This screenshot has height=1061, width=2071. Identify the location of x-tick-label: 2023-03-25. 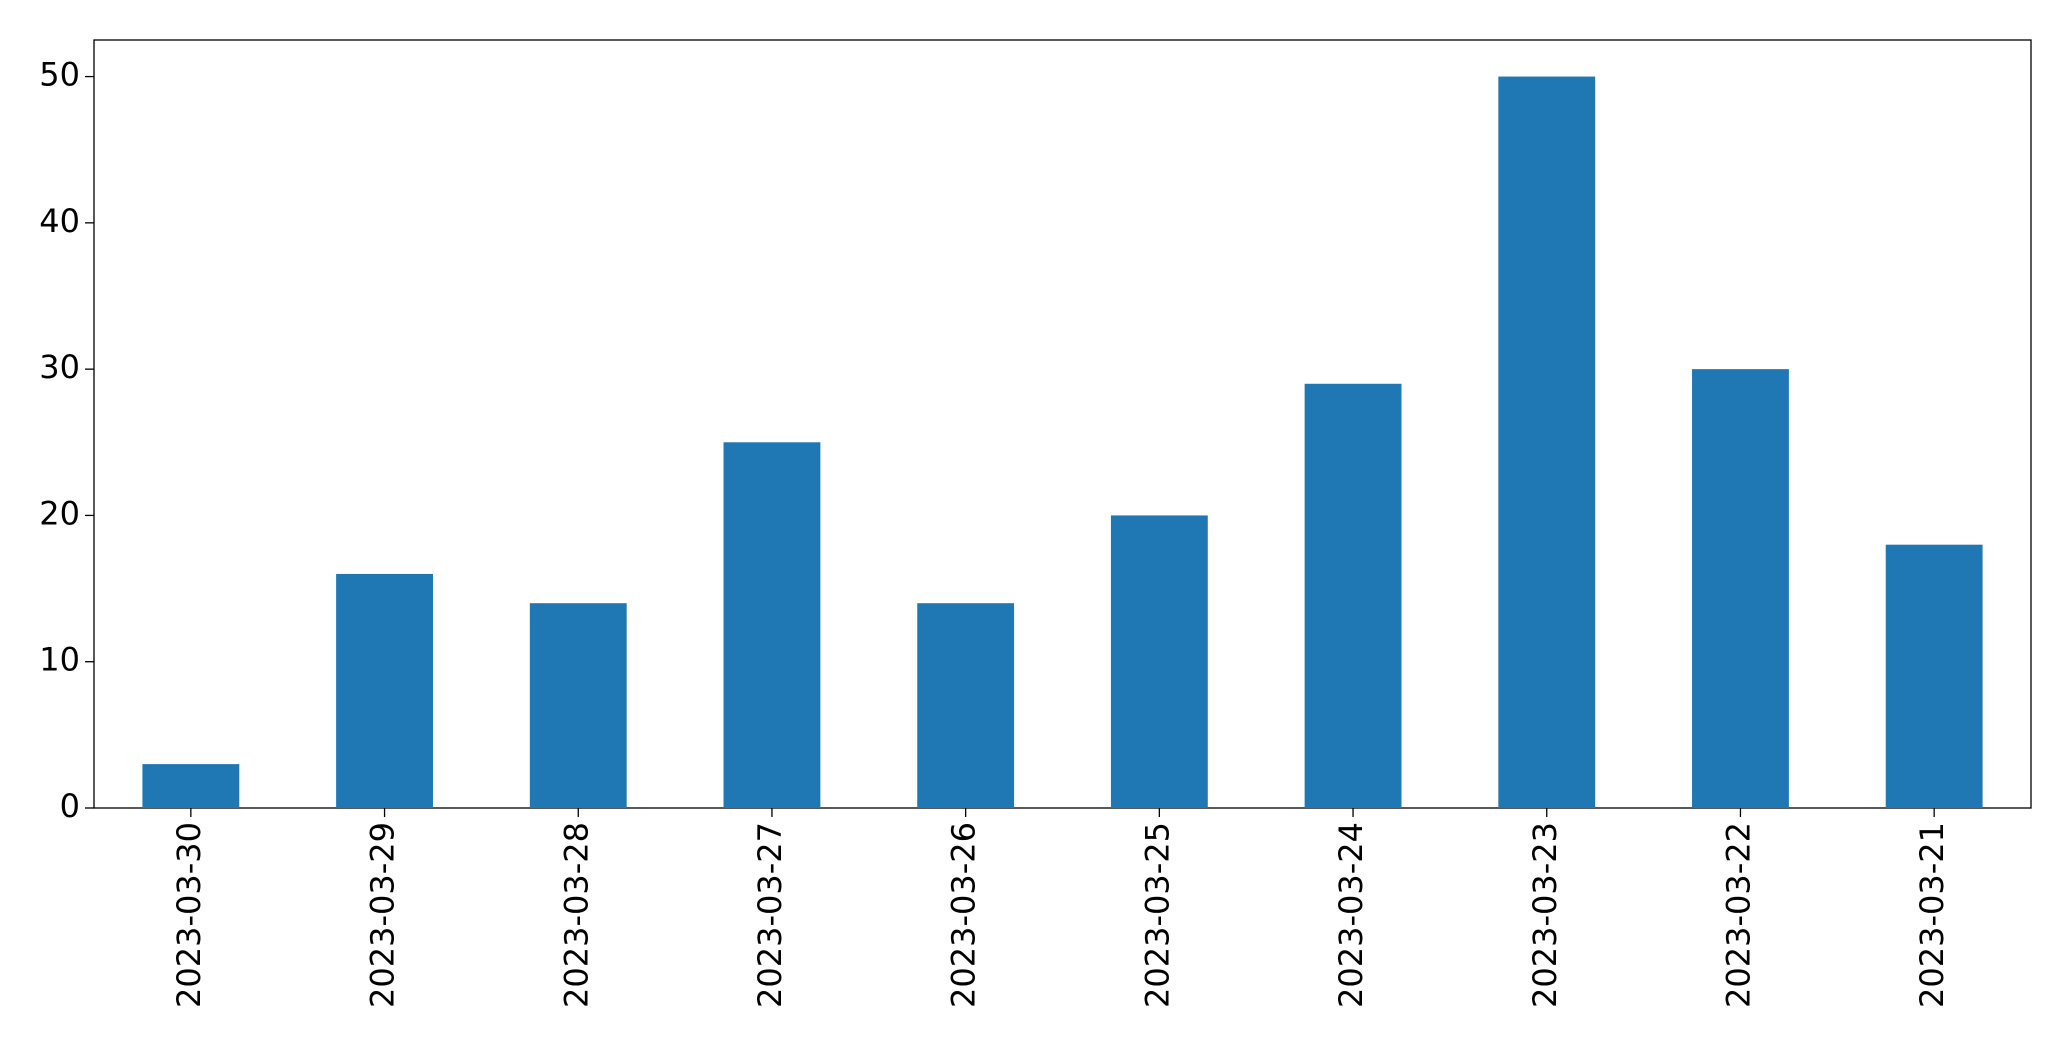
(1157, 915).